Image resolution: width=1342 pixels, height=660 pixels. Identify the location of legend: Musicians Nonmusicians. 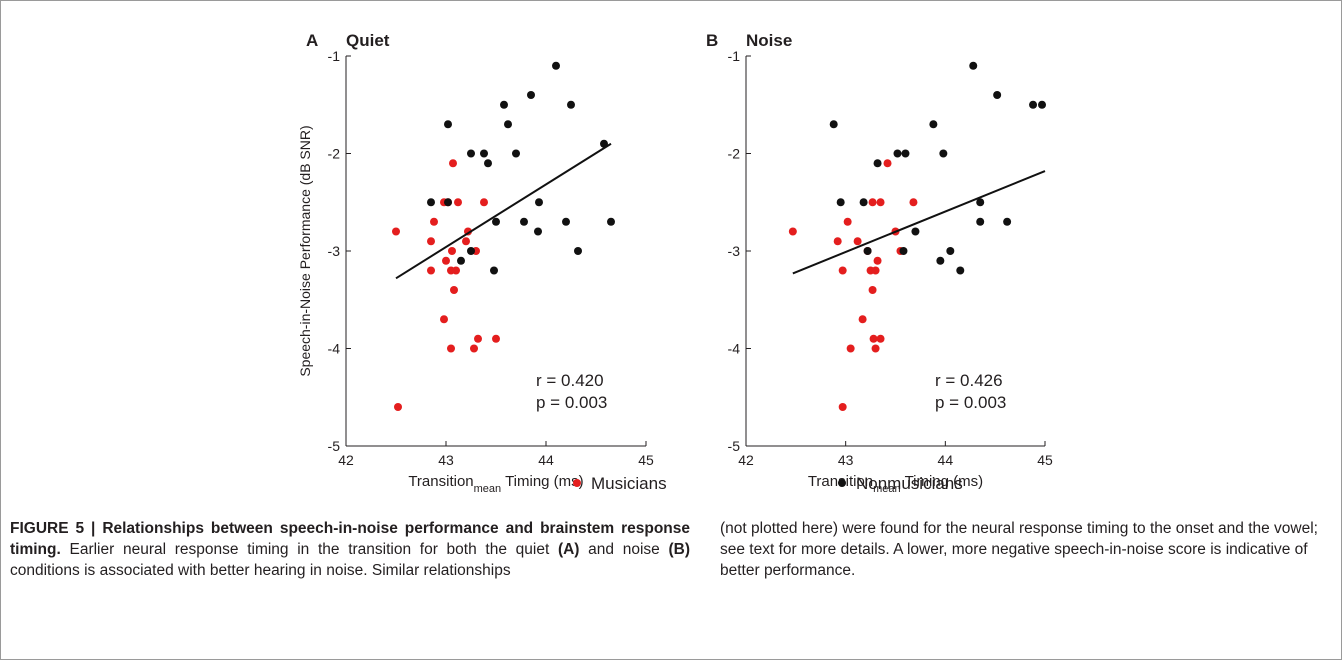
(768, 483).